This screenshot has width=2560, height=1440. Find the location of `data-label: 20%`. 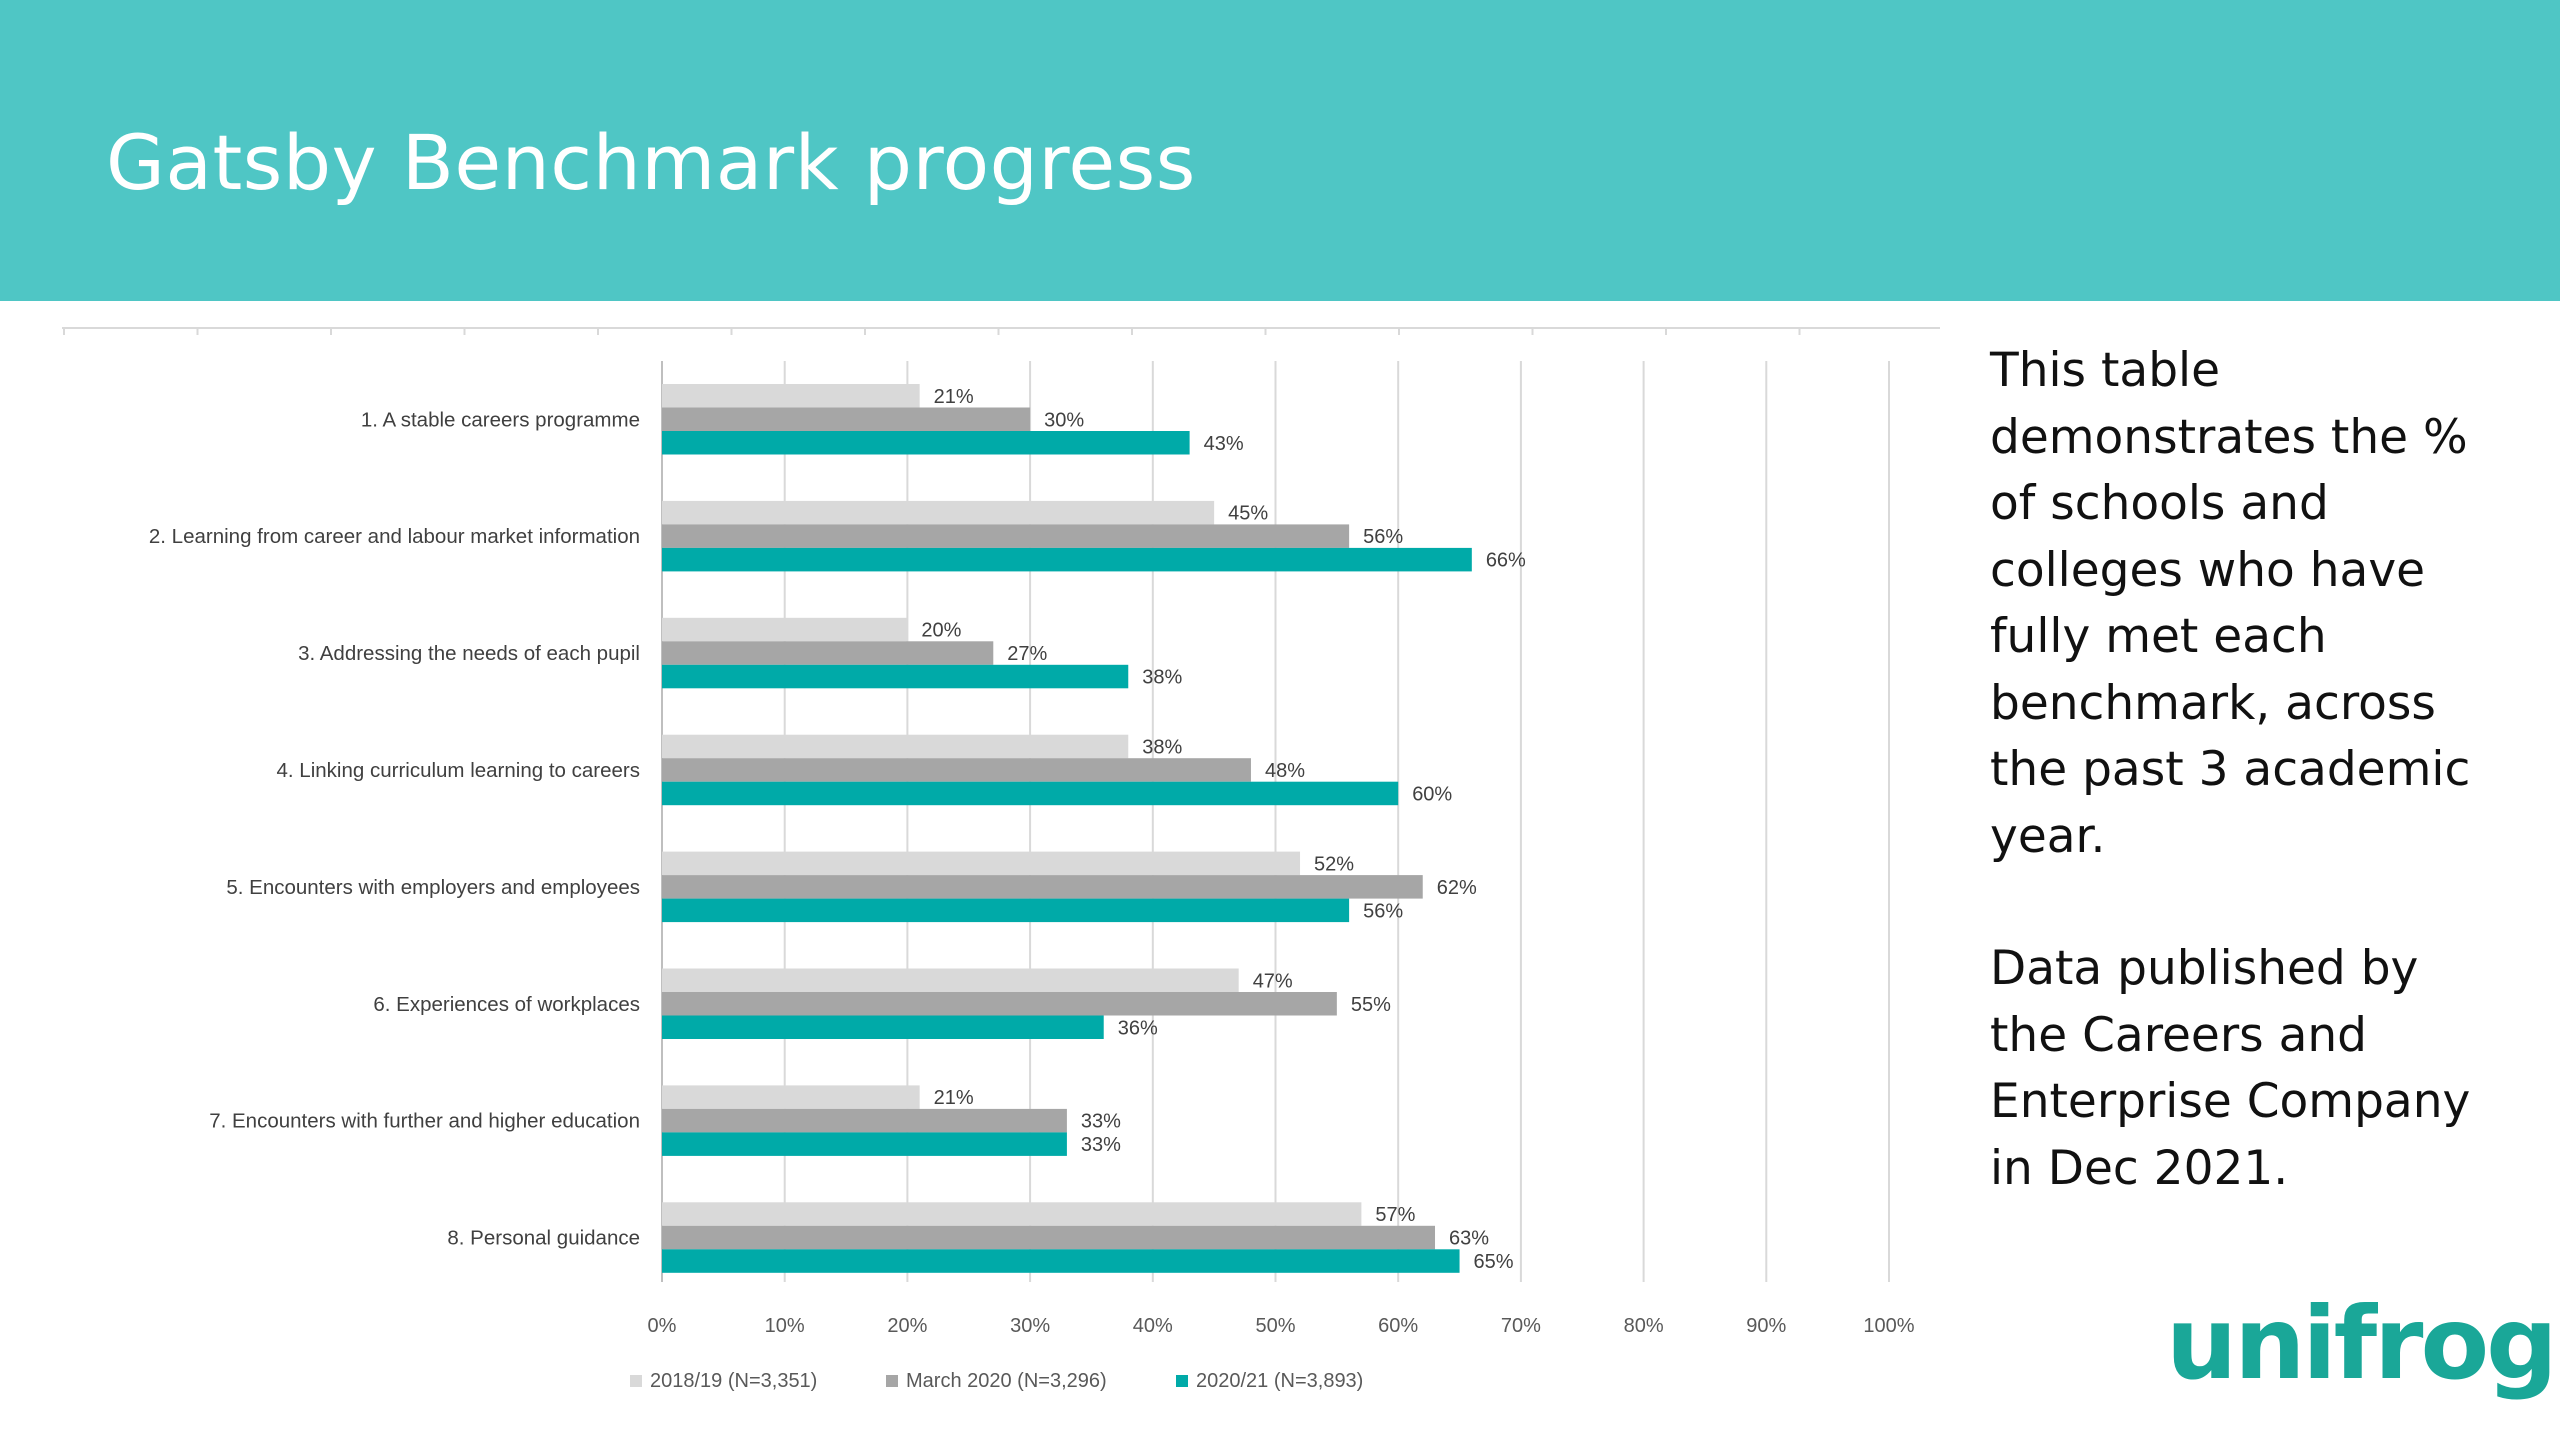

data-label: 20% is located at coordinates (941, 631).